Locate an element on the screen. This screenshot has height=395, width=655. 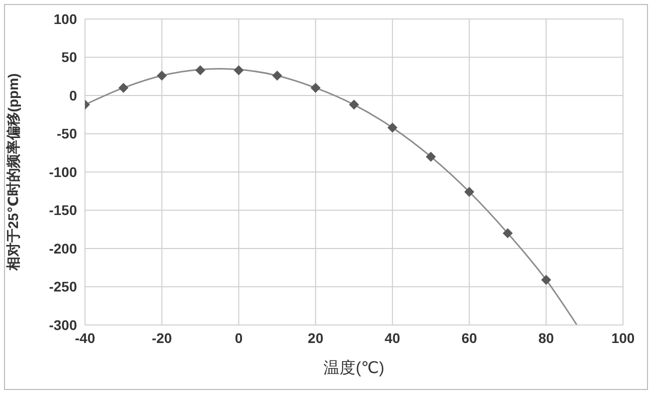
x-tick-label: -40 is located at coordinates (85, 338).